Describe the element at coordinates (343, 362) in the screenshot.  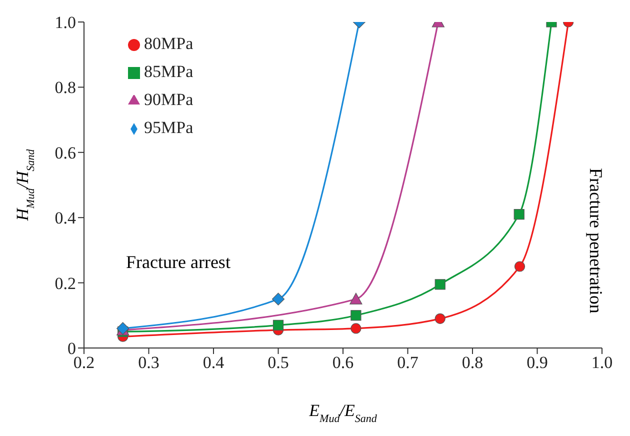
I see `x-tick-label: 0.6` at that location.